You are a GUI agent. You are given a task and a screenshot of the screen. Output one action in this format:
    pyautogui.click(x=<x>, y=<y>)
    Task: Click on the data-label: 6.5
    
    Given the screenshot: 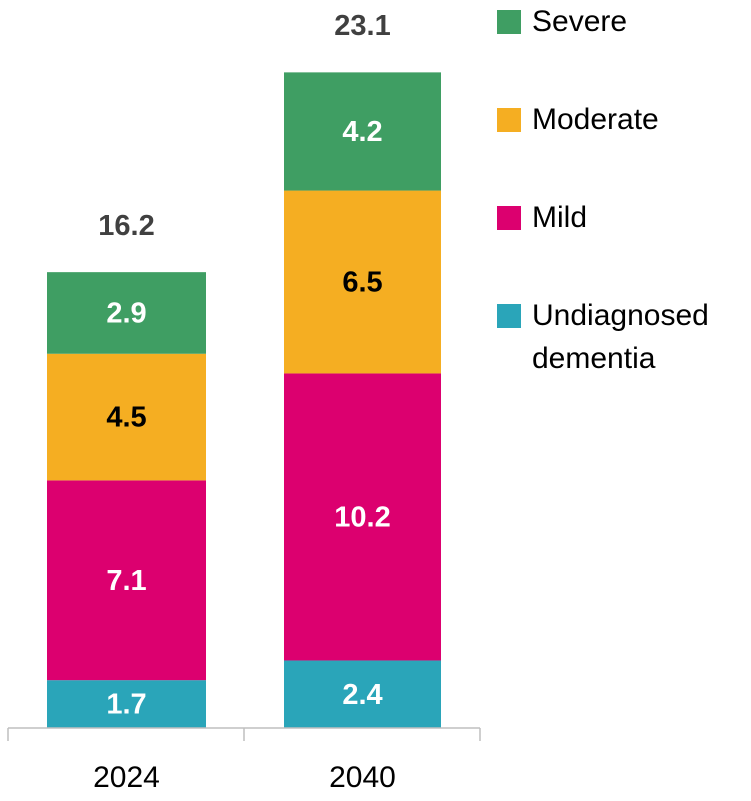 What is the action you would take?
    pyautogui.click(x=362, y=283)
    